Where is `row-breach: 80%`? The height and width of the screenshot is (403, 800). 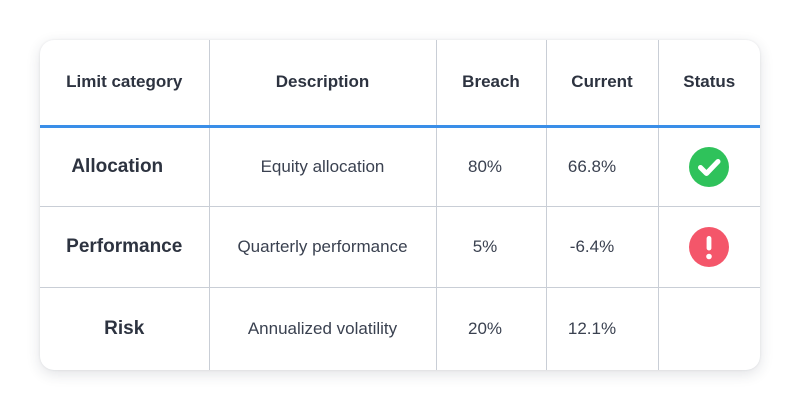 row-breach: 80% is located at coordinates (485, 166).